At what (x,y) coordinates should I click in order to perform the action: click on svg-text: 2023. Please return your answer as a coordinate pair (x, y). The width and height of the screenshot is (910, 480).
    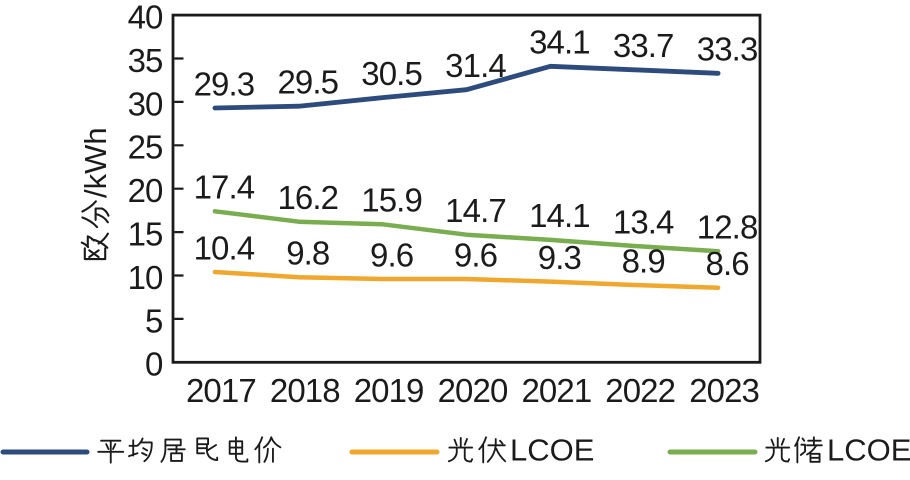
    Looking at the image, I should click on (724, 390).